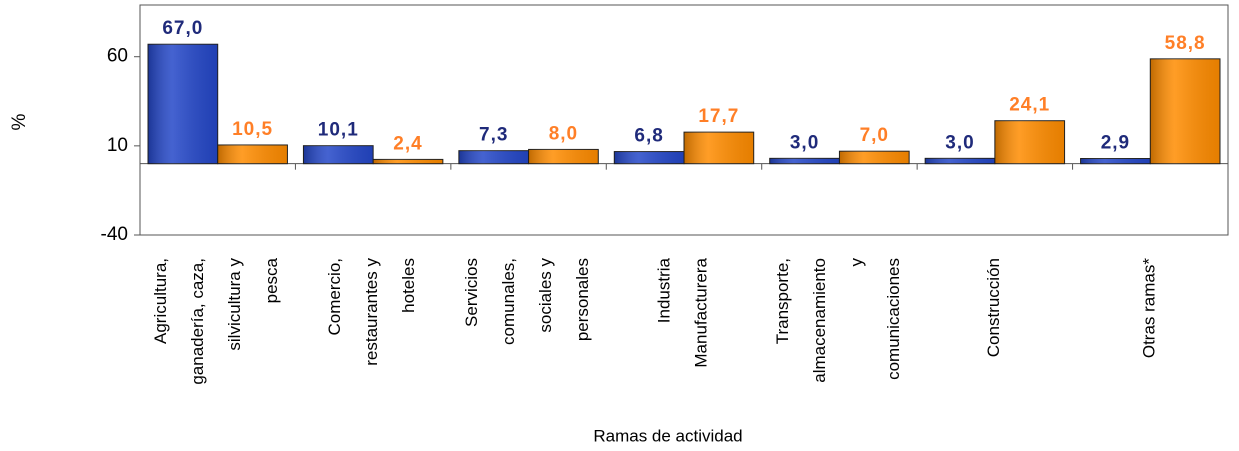  I want to click on y-tick-label: -40, so click(114, 234).